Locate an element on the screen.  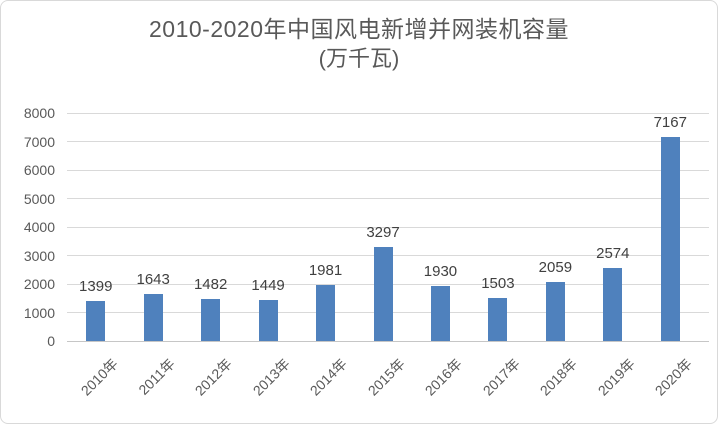
y-tick-label: 6000 is located at coordinates (39, 170).